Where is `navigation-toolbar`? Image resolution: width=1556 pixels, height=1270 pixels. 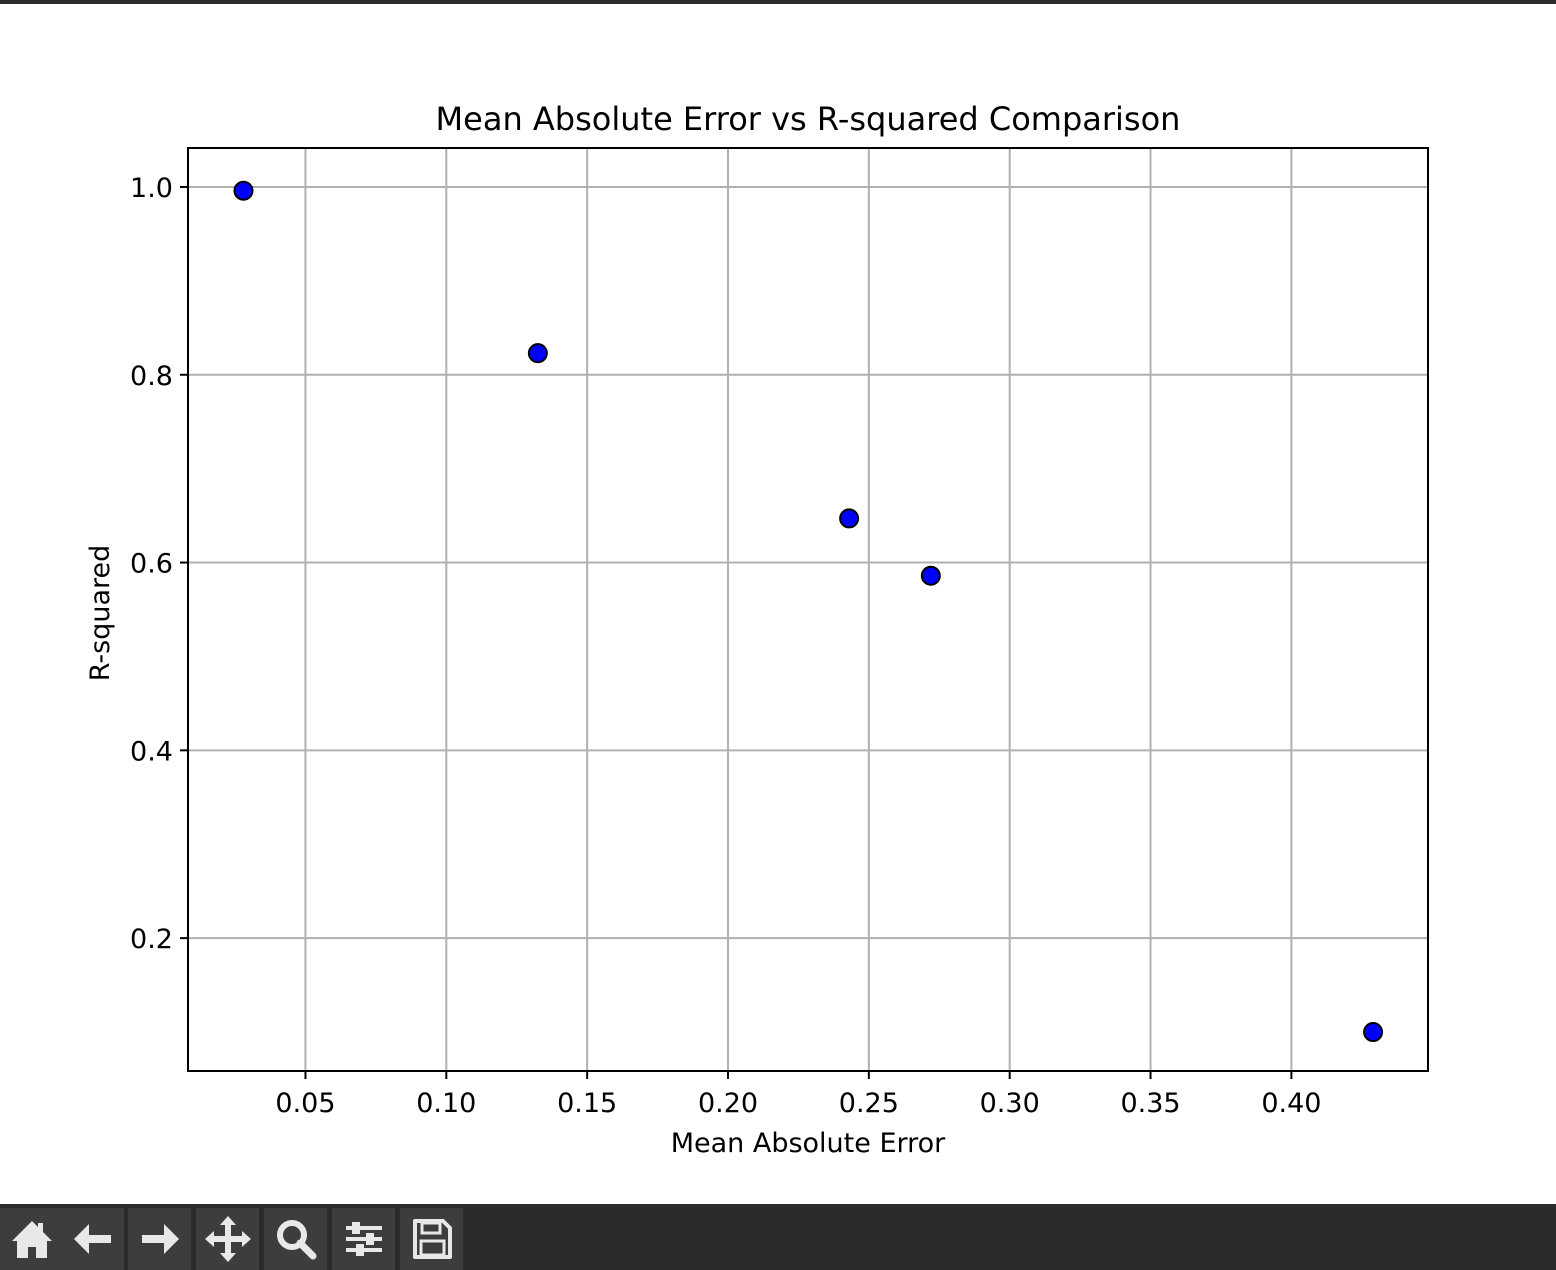
navigation-toolbar is located at coordinates (778, 1237).